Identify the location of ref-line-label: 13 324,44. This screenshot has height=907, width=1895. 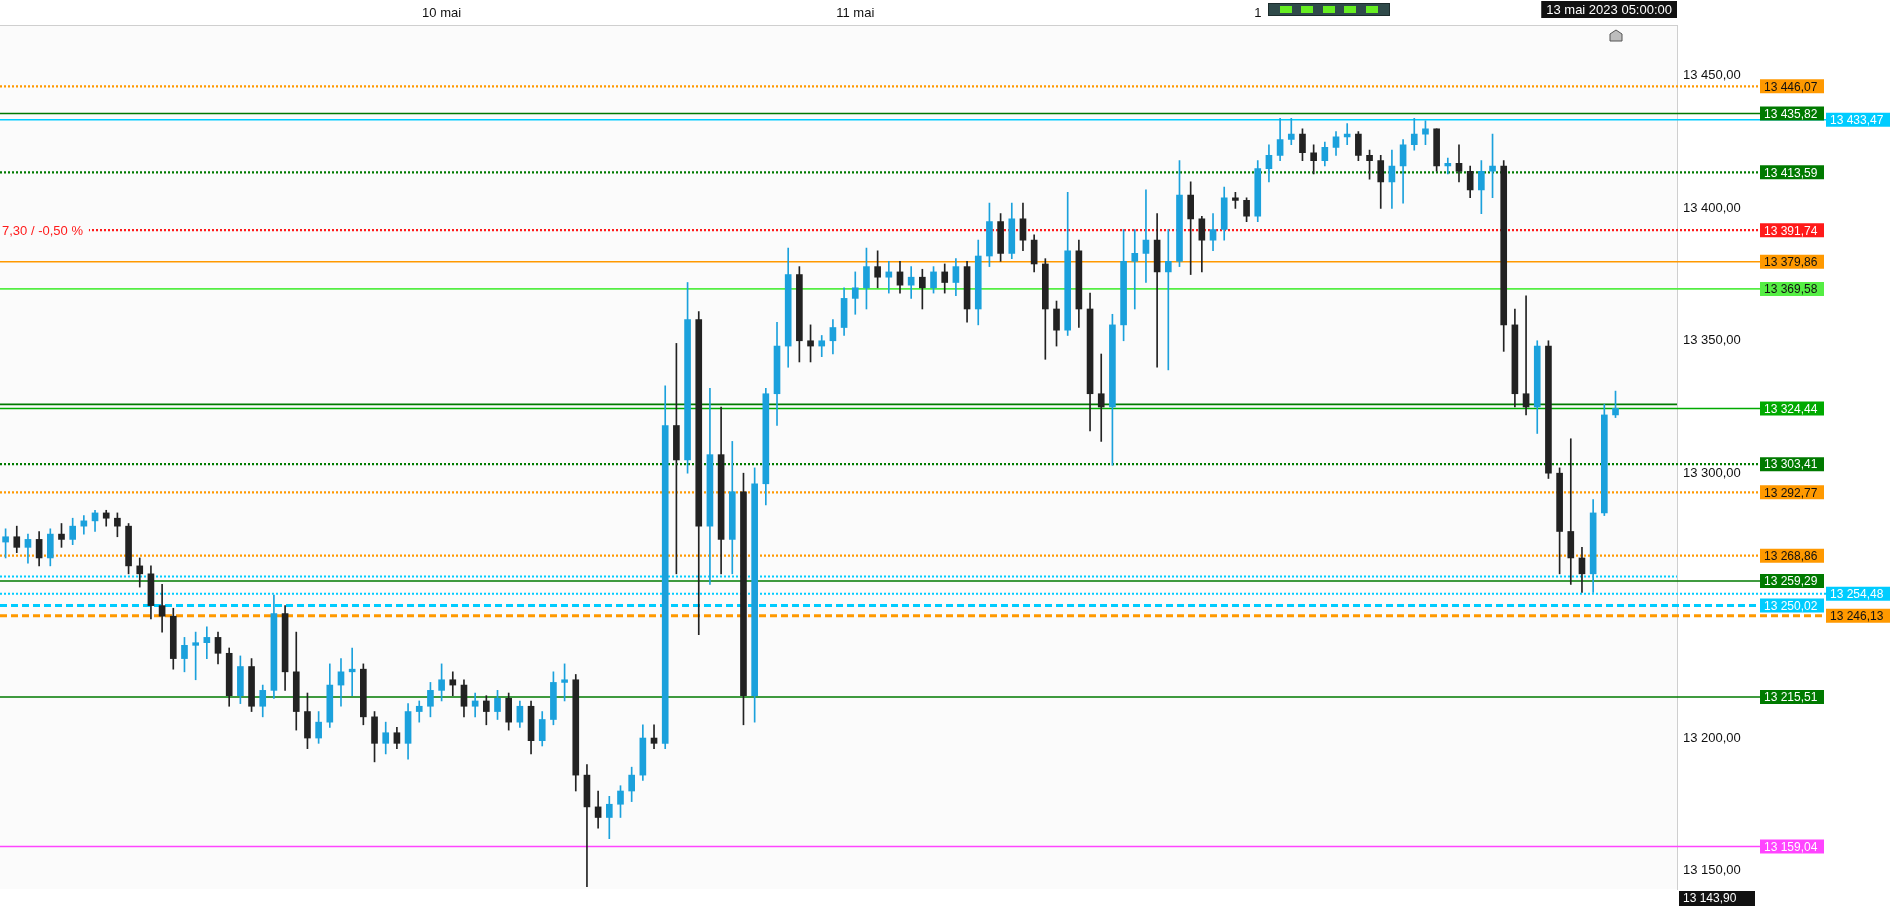
(1791, 408).